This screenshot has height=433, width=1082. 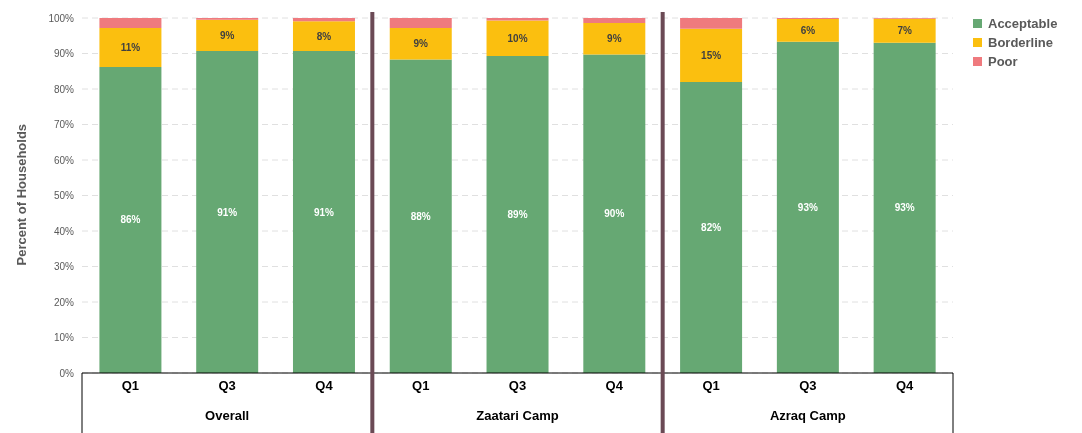 I want to click on y-tick-label: 0%, so click(x=67, y=373).